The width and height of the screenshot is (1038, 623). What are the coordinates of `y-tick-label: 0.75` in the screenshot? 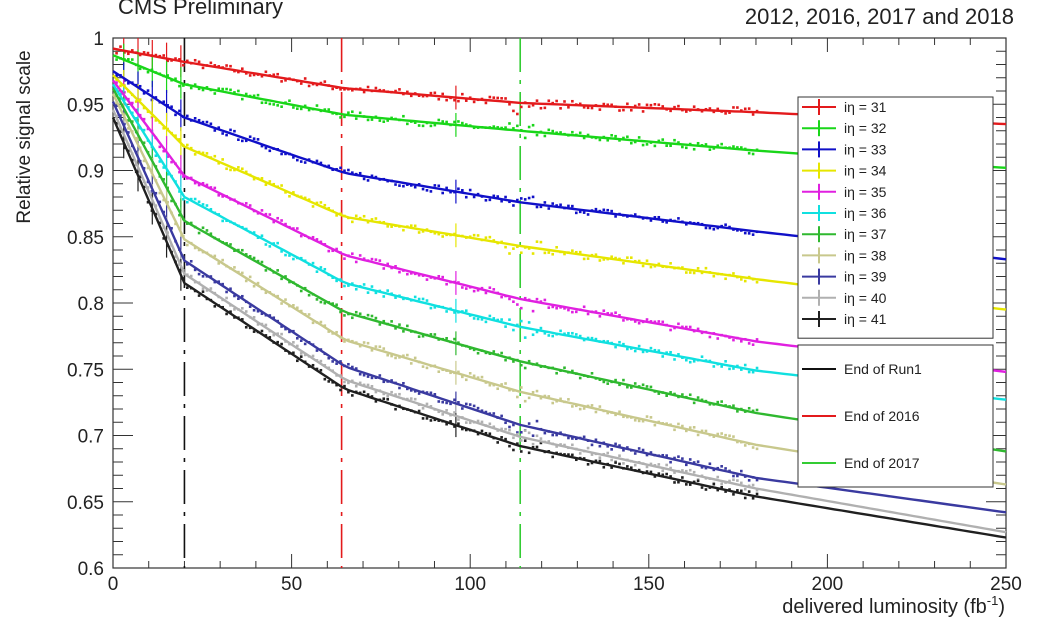 It's located at (85, 370).